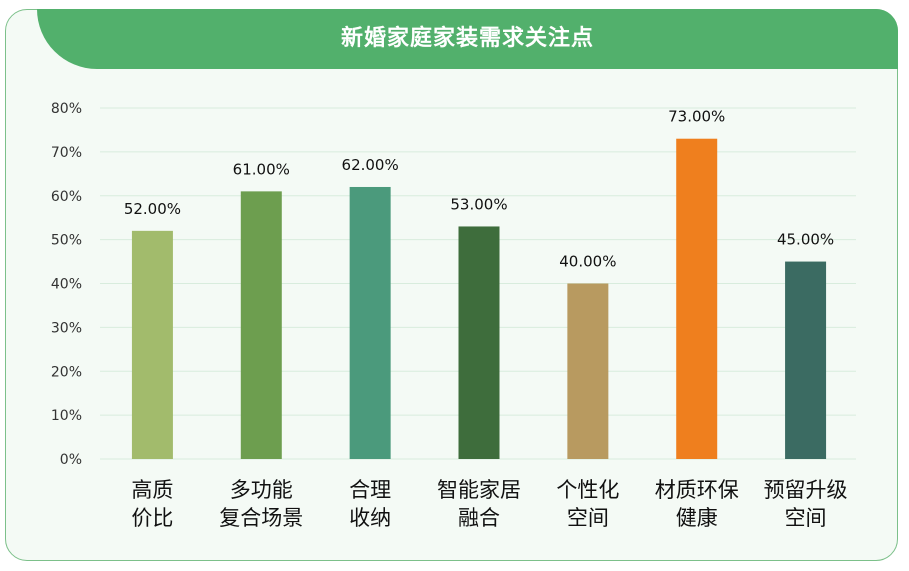 Image resolution: width=909 pixels, height=571 pixels. Describe the element at coordinates (370, 165) in the screenshot. I see `data-label: 62.00%` at that location.